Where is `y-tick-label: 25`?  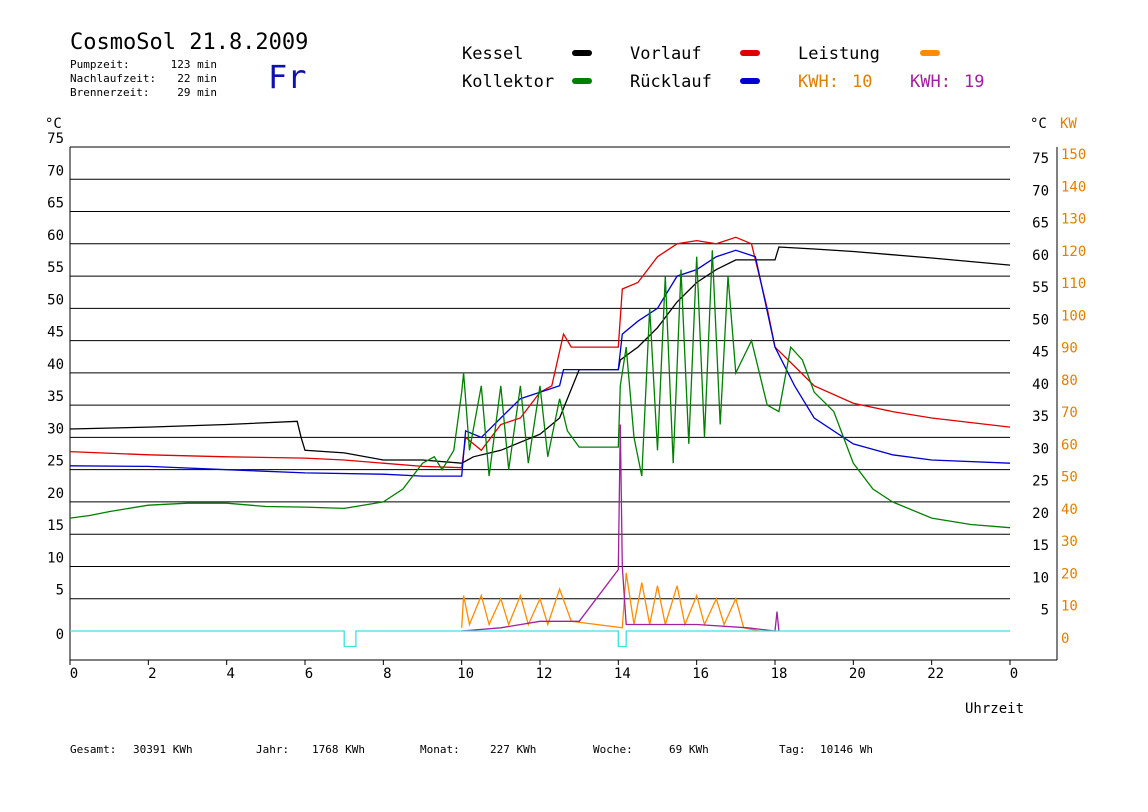 y-tick-label: 25 is located at coordinates (55, 462).